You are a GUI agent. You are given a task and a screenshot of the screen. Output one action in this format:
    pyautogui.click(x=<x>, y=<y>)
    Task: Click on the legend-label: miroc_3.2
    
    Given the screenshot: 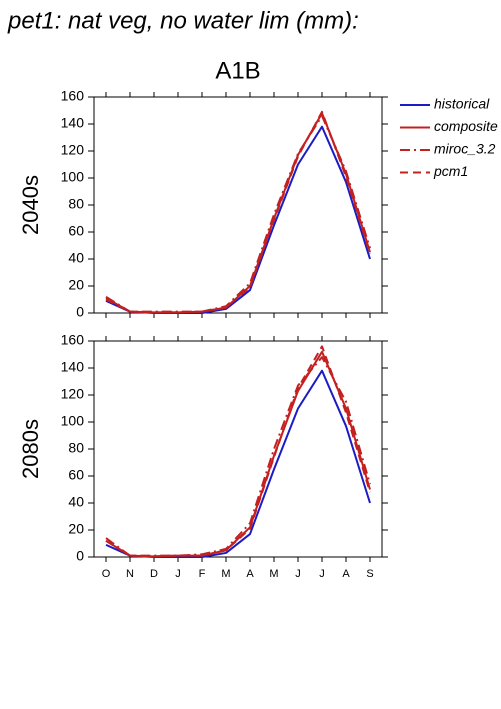 What is the action you would take?
    pyautogui.click(x=465, y=149)
    